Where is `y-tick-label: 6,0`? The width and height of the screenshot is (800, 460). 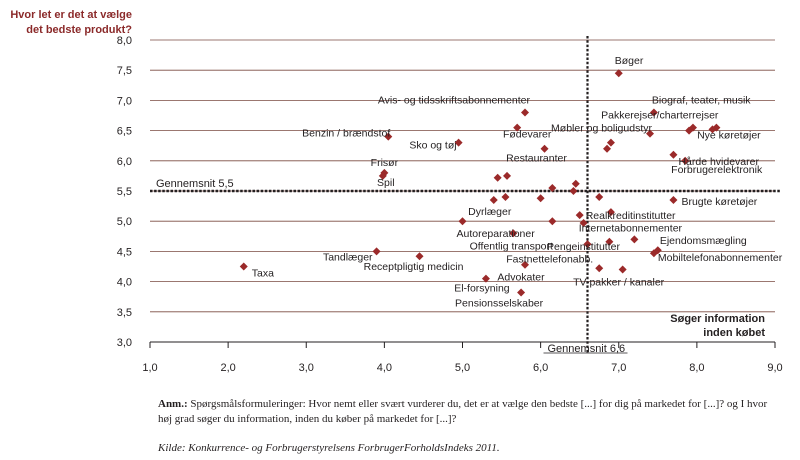 y-tick-label: 6,0 is located at coordinates (124, 162).